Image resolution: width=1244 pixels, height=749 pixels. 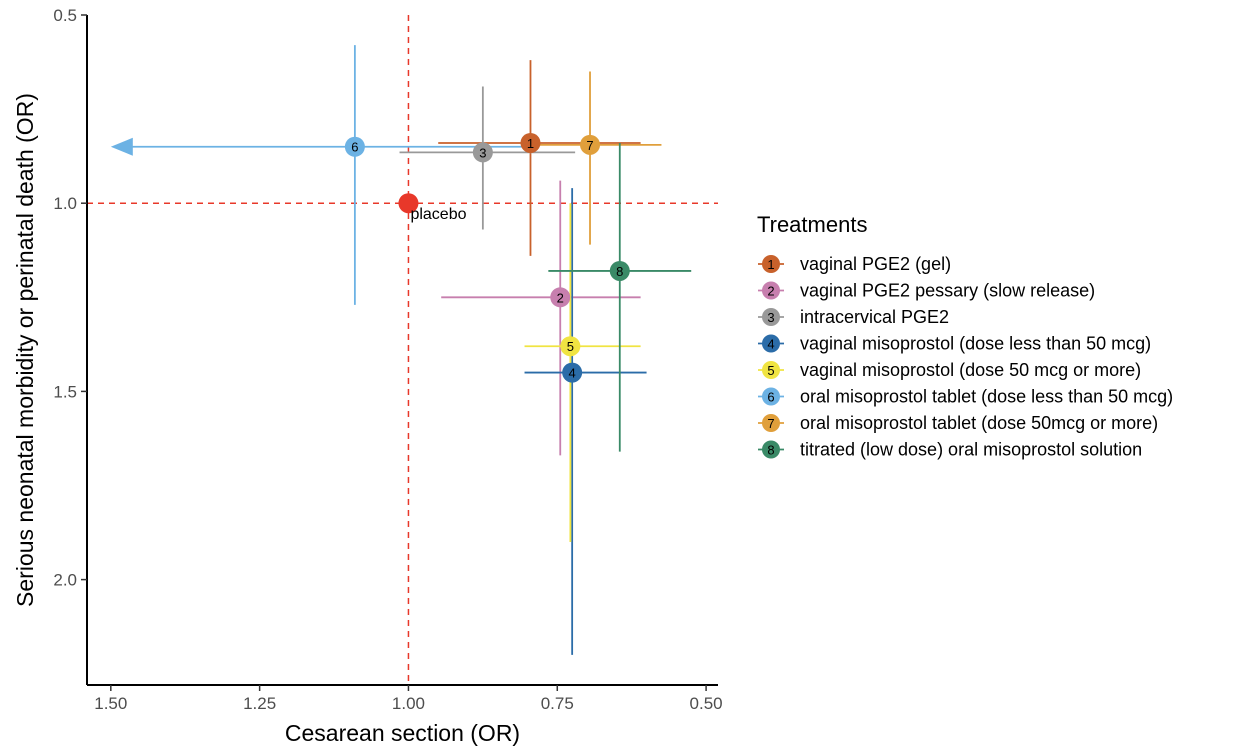 I want to click on x-tick-label: 0.75, so click(x=557, y=703).